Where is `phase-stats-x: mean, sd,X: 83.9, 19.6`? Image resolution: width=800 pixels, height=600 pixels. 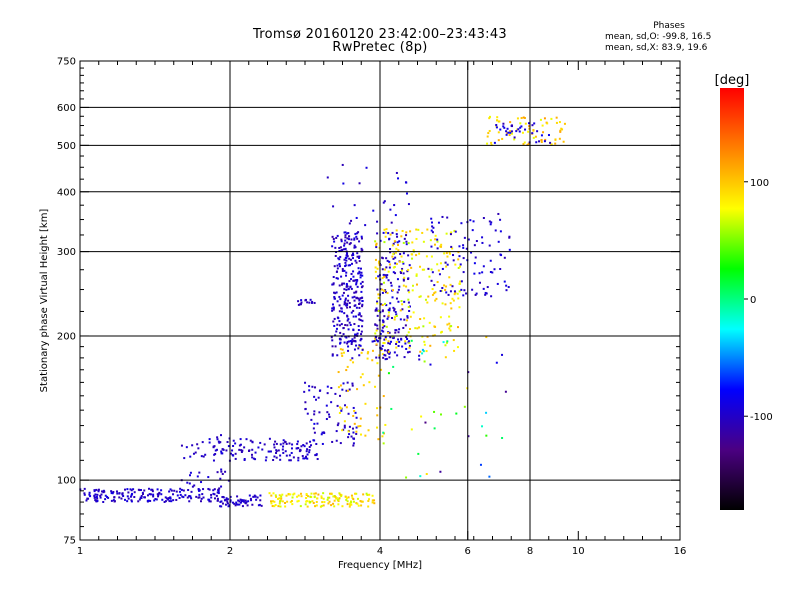 phase-stats-x: mean, sd,X: 83.9, 19.6 is located at coordinates (656, 48).